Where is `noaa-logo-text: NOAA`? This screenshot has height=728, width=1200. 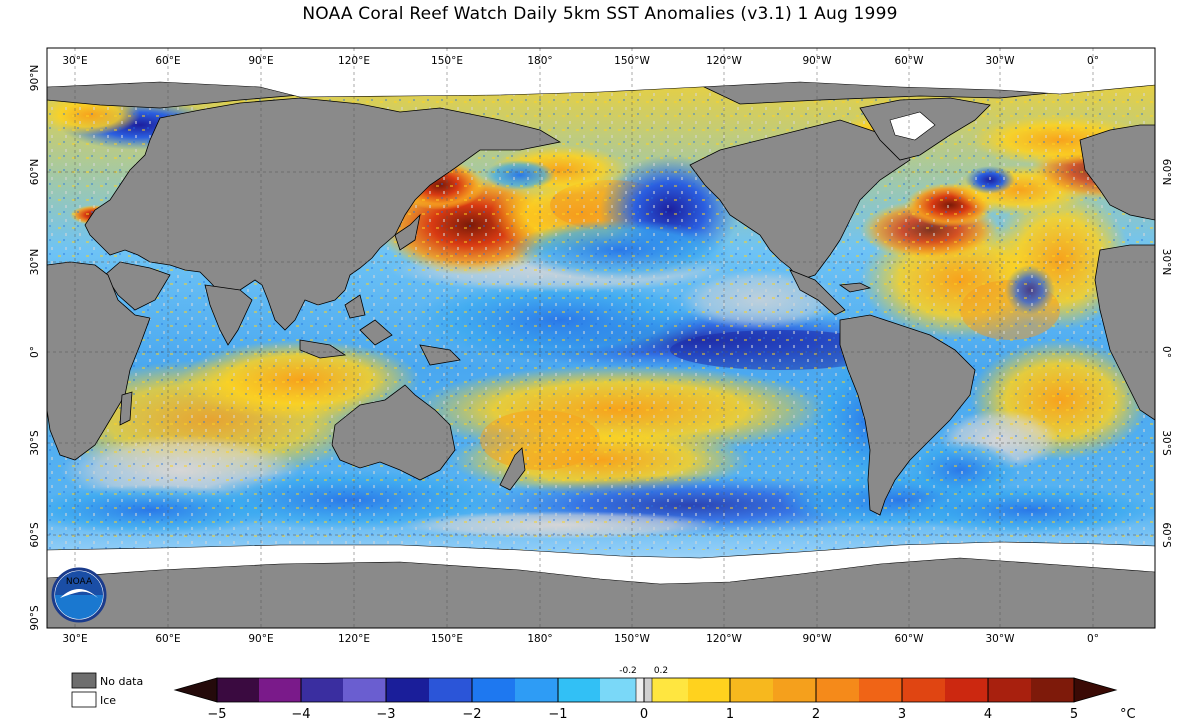
noaa-logo-text: NOAA is located at coordinates (79, 582).